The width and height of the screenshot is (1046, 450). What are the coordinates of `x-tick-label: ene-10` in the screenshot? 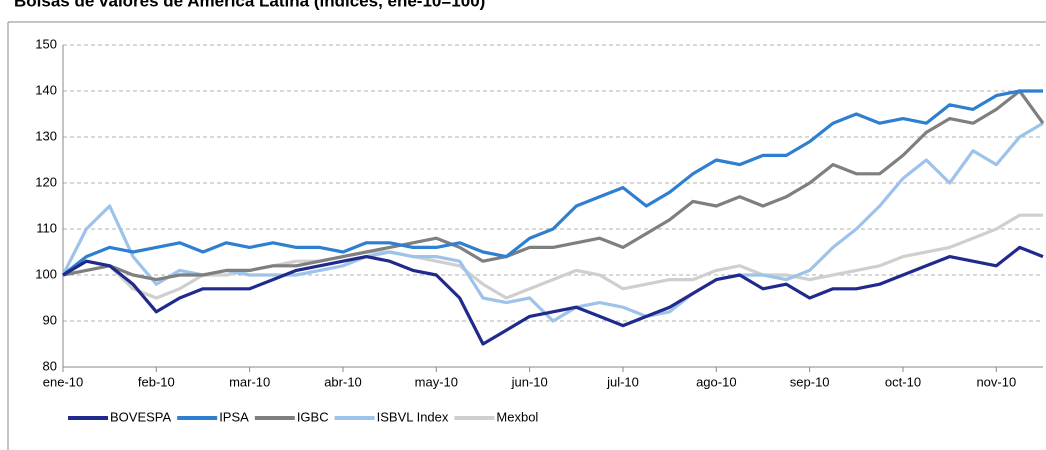 It's located at (63, 381).